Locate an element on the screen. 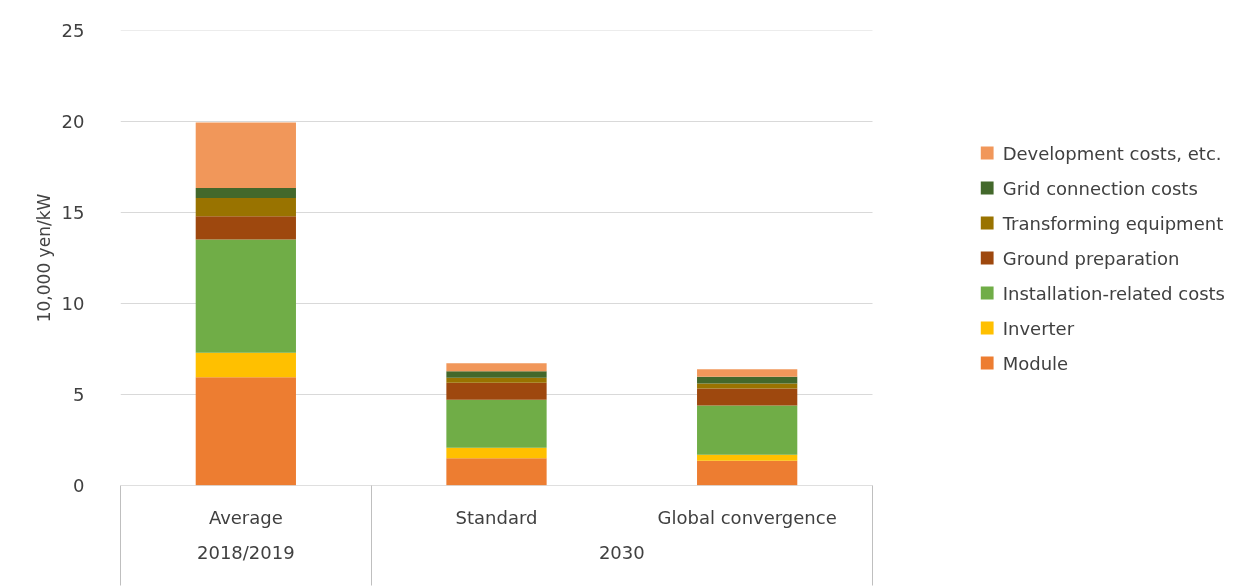 The height and width of the screenshot is (586, 1245). y-tick-label: 25 is located at coordinates (73, 30).